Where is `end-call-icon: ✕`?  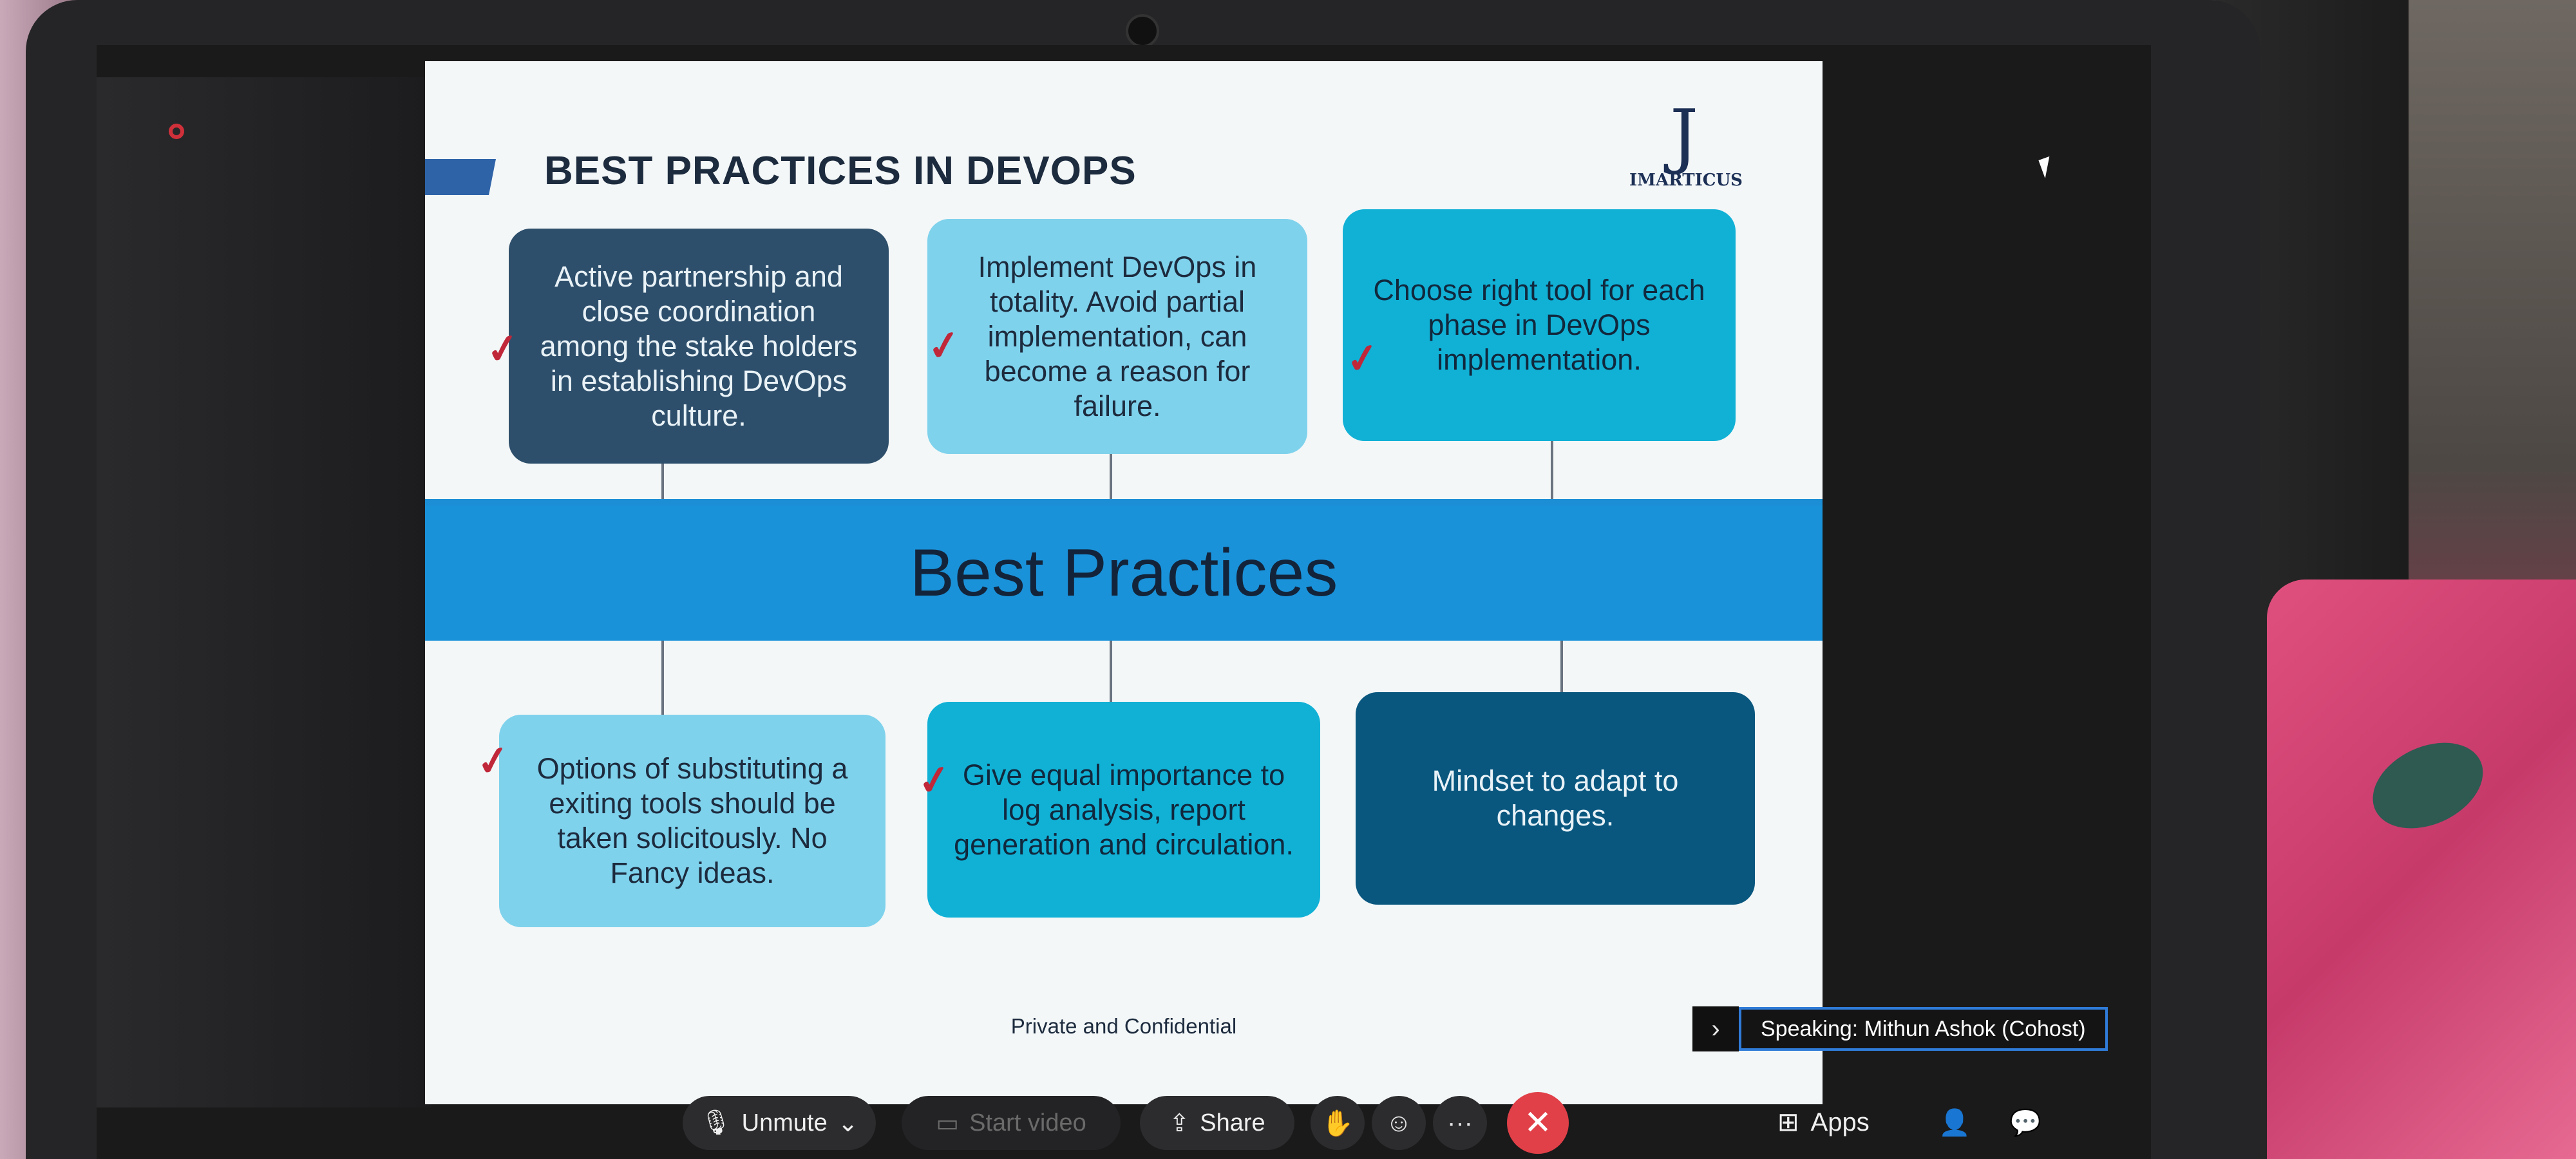 end-call-icon: ✕ is located at coordinates (1538, 1123).